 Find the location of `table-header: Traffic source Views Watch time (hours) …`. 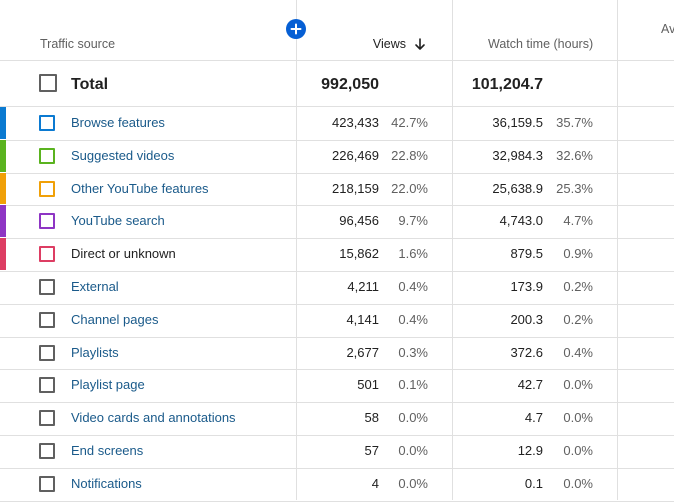

table-header: Traffic source Views Watch time (hours) … is located at coordinates (337, 30).